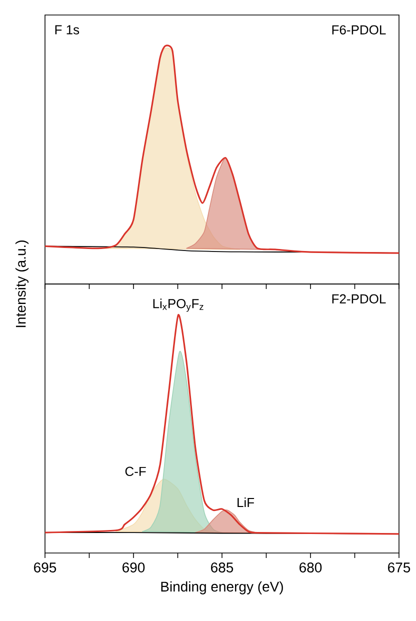 The height and width of the screenshot is (621, 416). Describe the element at coordinates (178, 305) in the screenshot. I see `annotation: Li$_{x}$PO$_{y}$F$_{z}$` at that location.